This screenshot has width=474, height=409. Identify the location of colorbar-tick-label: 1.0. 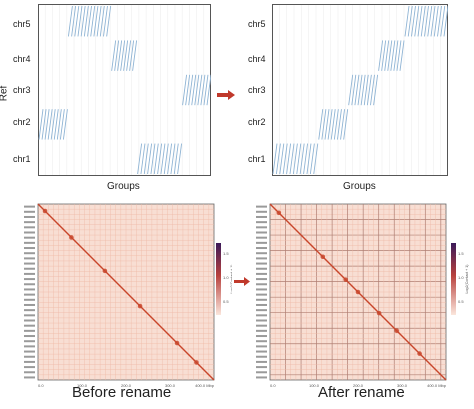
(226, 277).